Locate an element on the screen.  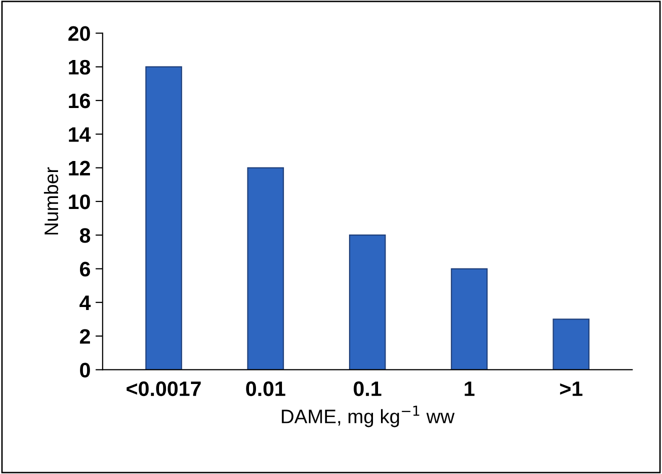
y-tick-label: 14 is located at coordinates (79, 134).